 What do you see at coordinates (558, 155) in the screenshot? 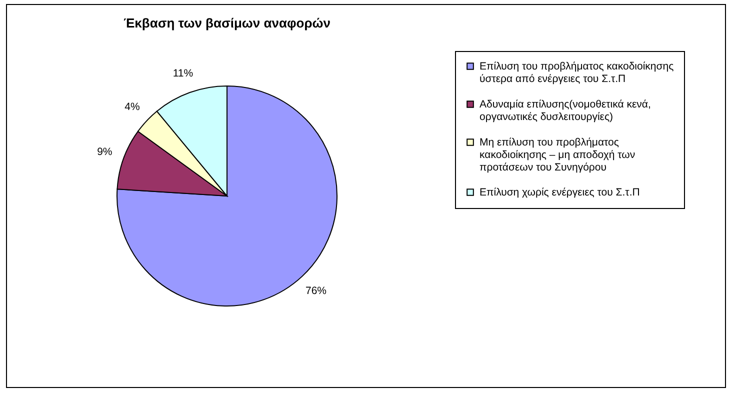
I see `legend-label: Μη επίλυση του προβλήματος κακοδιοίκησης – μη αποδοχή των προτάσεων του Συνηγόρου` at bounding box center [558, 155].